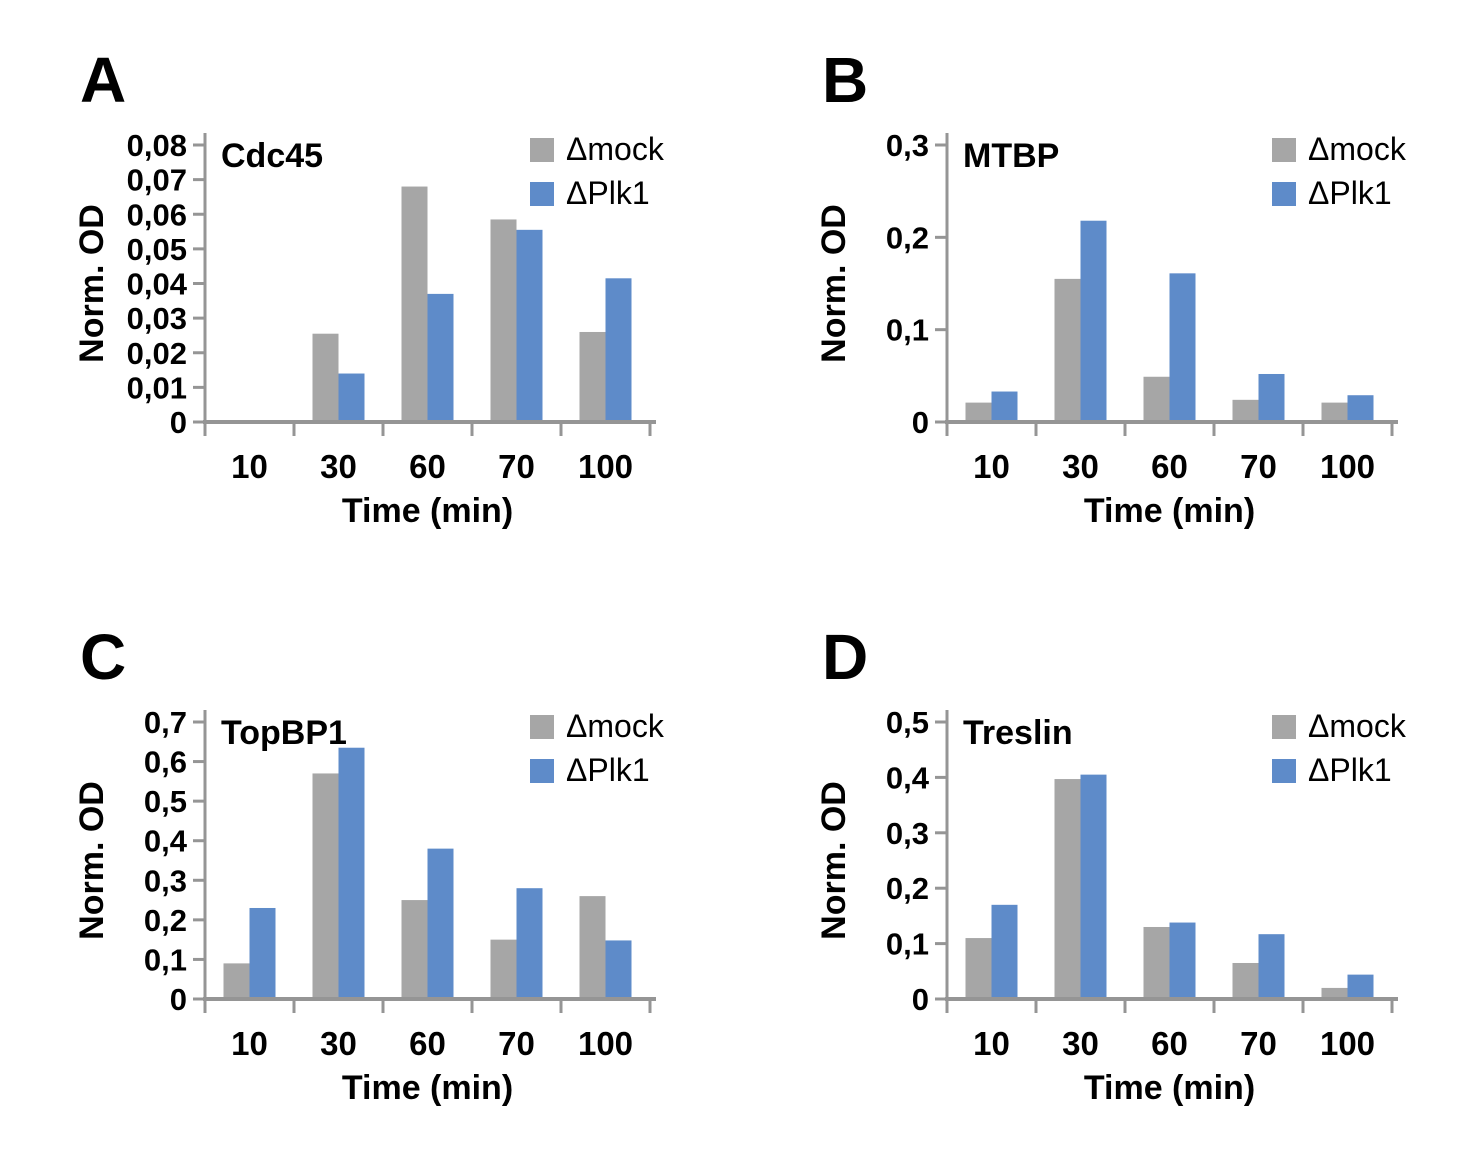 The image size is (1484, 1154). I want to click on x-tick-label: 60, so click(1169, 466).